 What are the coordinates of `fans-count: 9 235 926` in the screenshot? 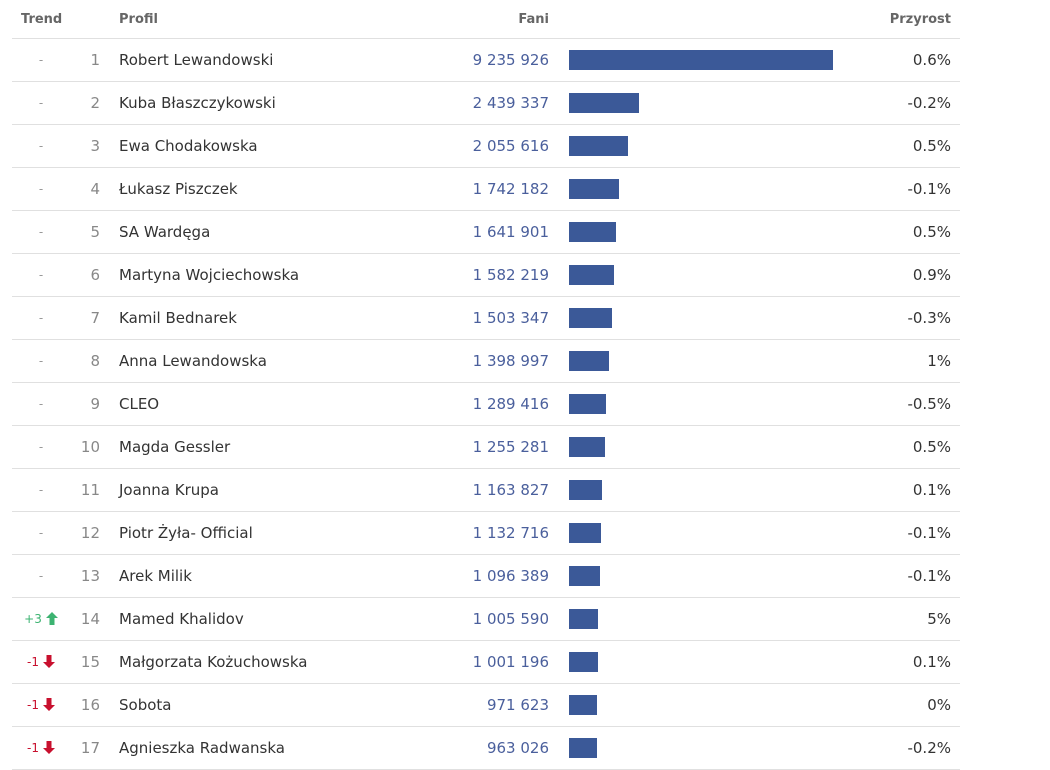 It's located at (510, 60).